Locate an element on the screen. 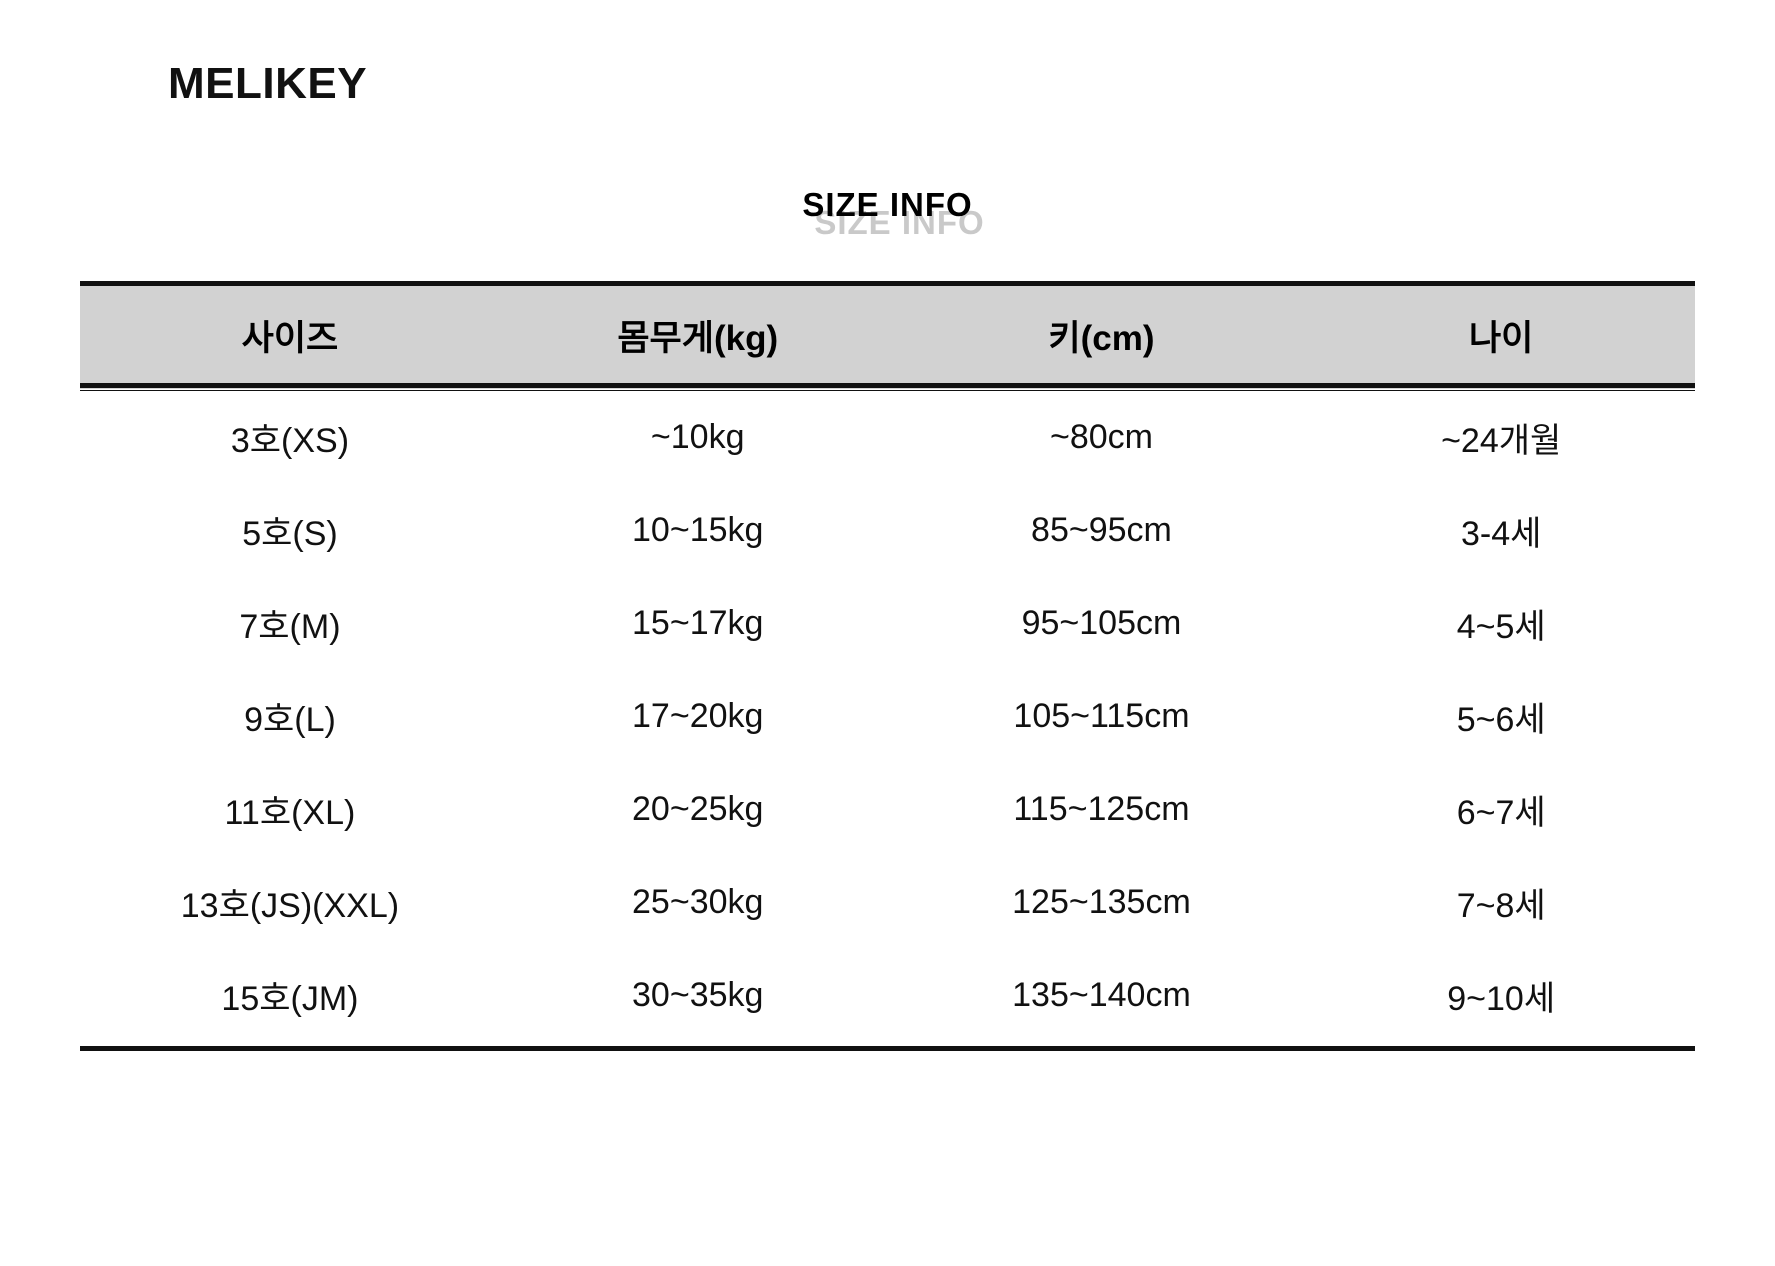 The width and height of the screenshot is (1775, 1266). cell-age: 7~8세 is located at coordinates (1501, 906).